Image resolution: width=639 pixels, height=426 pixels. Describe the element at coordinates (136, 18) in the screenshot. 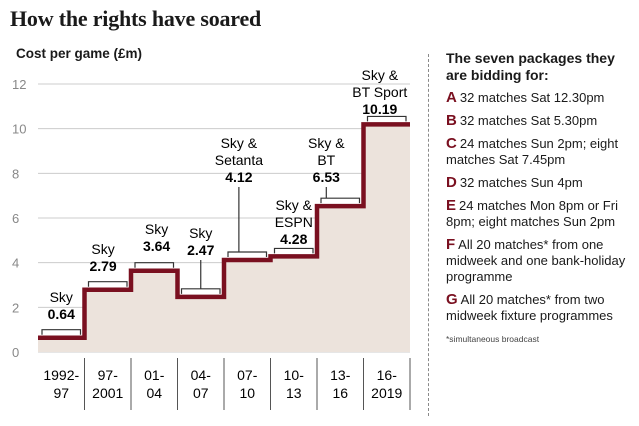

I see `chart-title: How the rights have soared` at that location.